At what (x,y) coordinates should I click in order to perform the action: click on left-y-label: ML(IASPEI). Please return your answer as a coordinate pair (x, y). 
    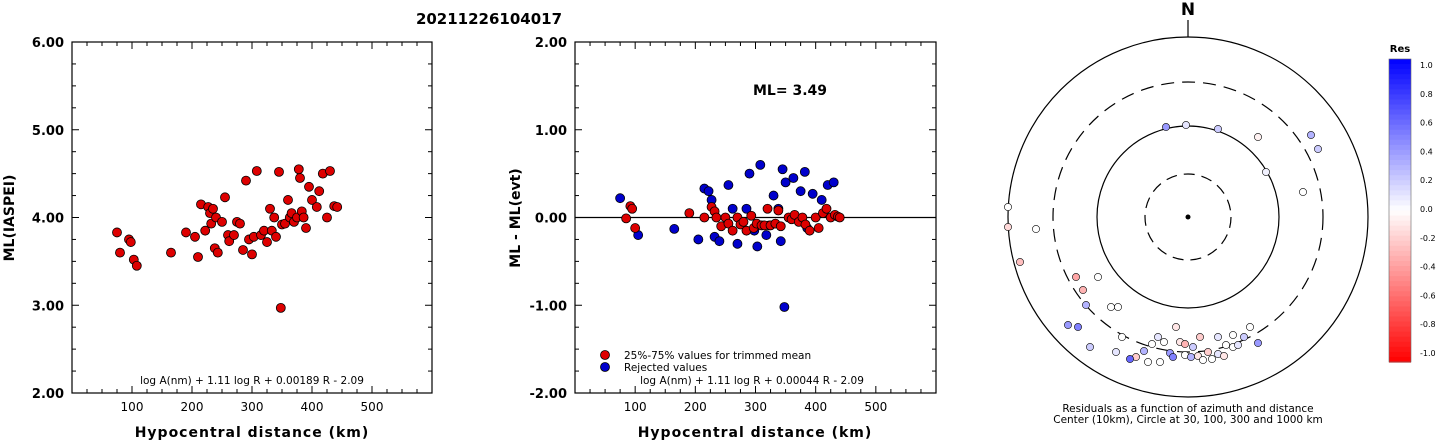
    Looking at the image, I should click on (10, 218).